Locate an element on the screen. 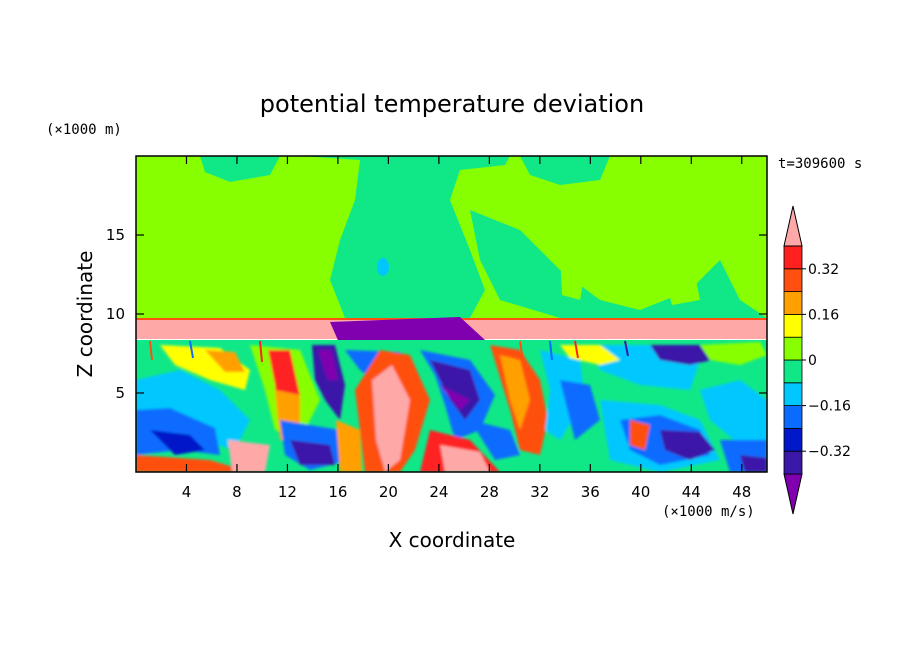 This screenshot has width=904, height=654. colorbar-extend-high is located at coordinates (793, 226).